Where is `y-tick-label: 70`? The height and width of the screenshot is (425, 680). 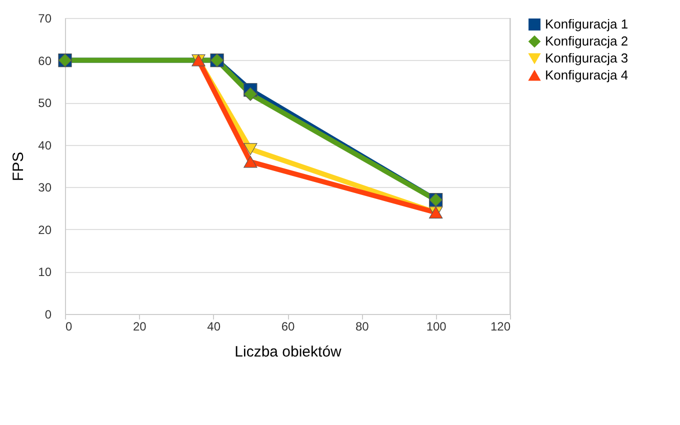
y-tick-label: 70 is located at coordinates (45, 19).